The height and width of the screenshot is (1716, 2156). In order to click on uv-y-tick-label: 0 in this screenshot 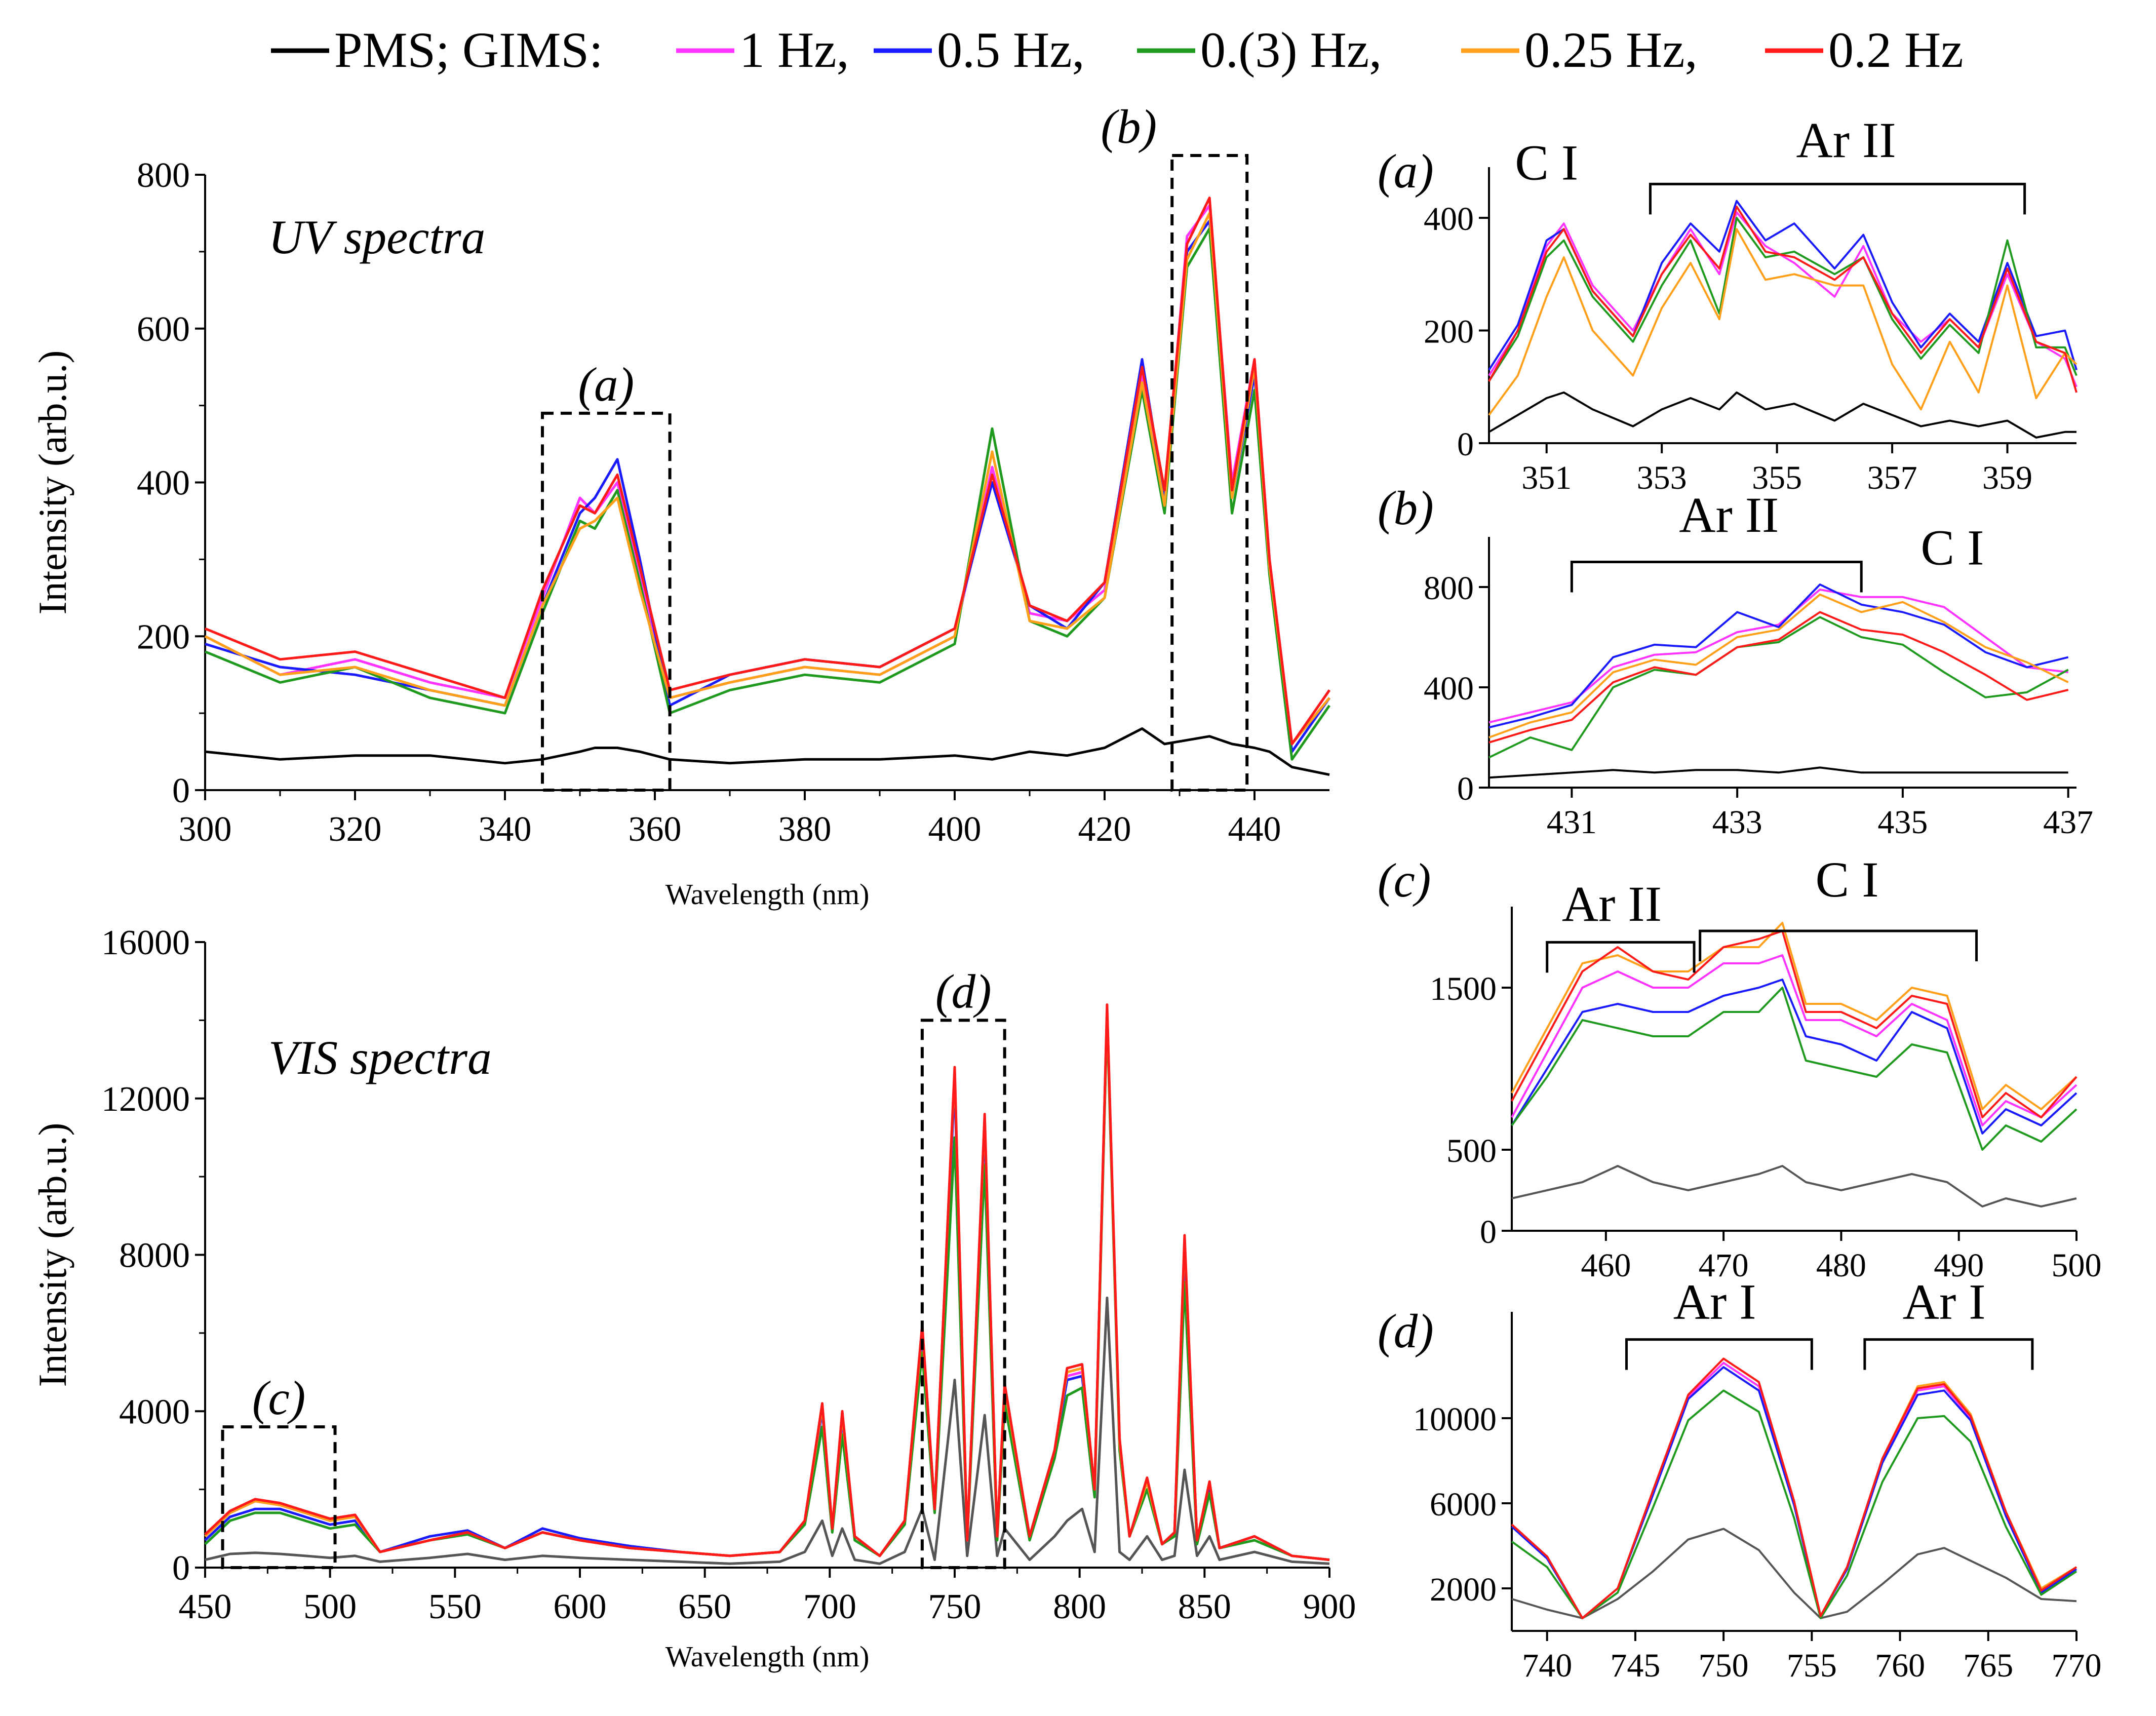, I will do `click(181, 790)`.